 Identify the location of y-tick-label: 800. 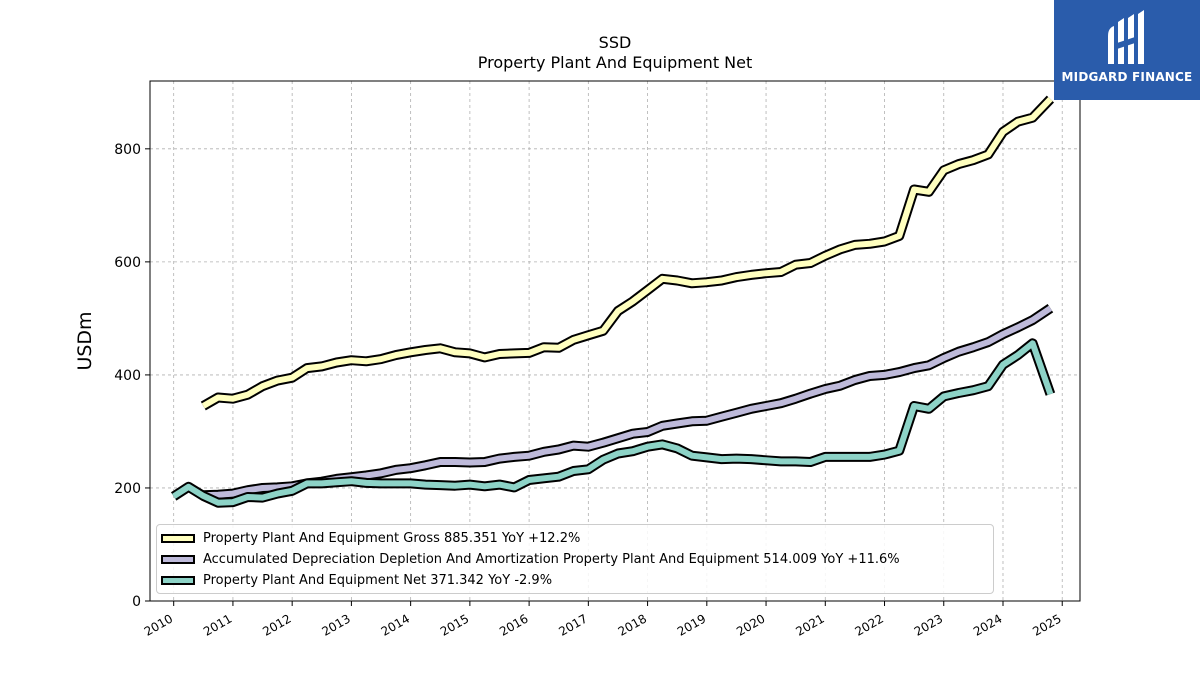
(127, 150).